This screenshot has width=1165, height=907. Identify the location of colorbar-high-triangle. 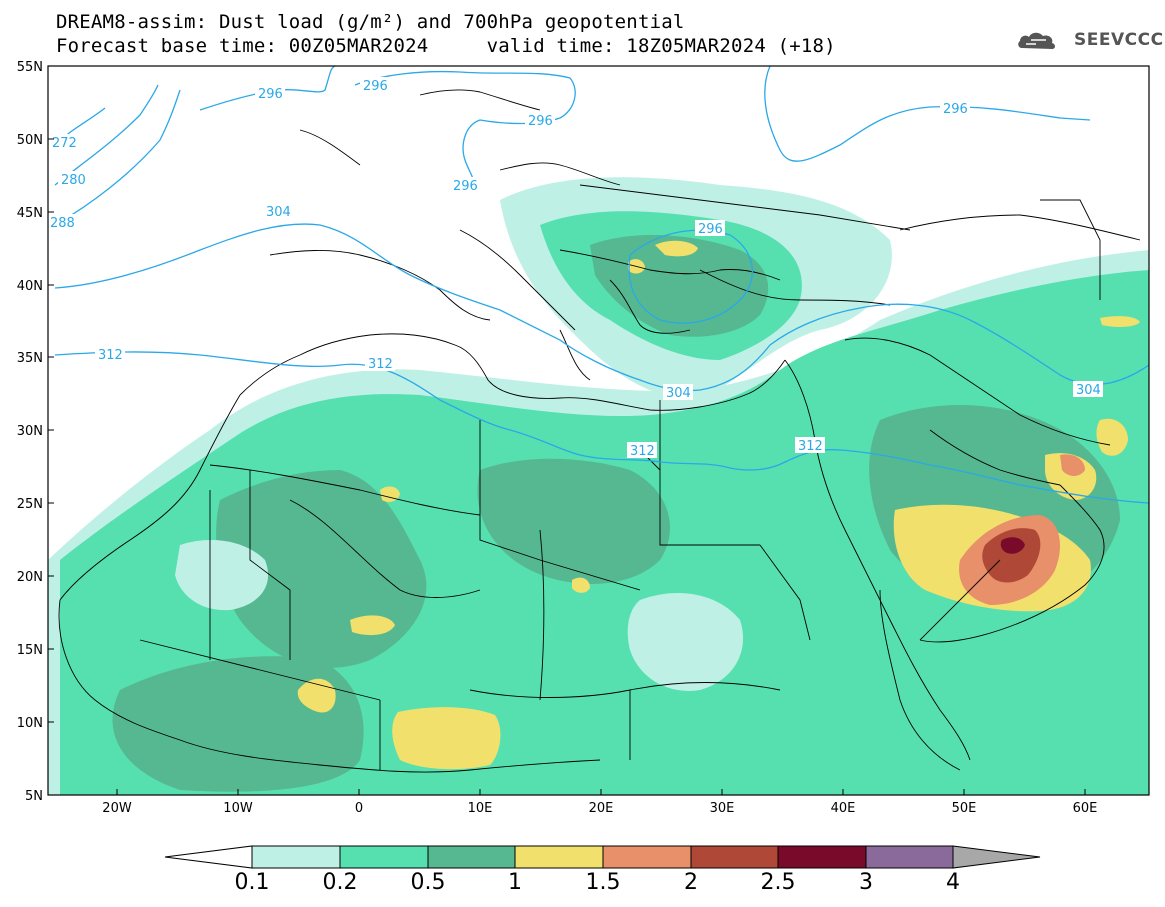
(996, 857).